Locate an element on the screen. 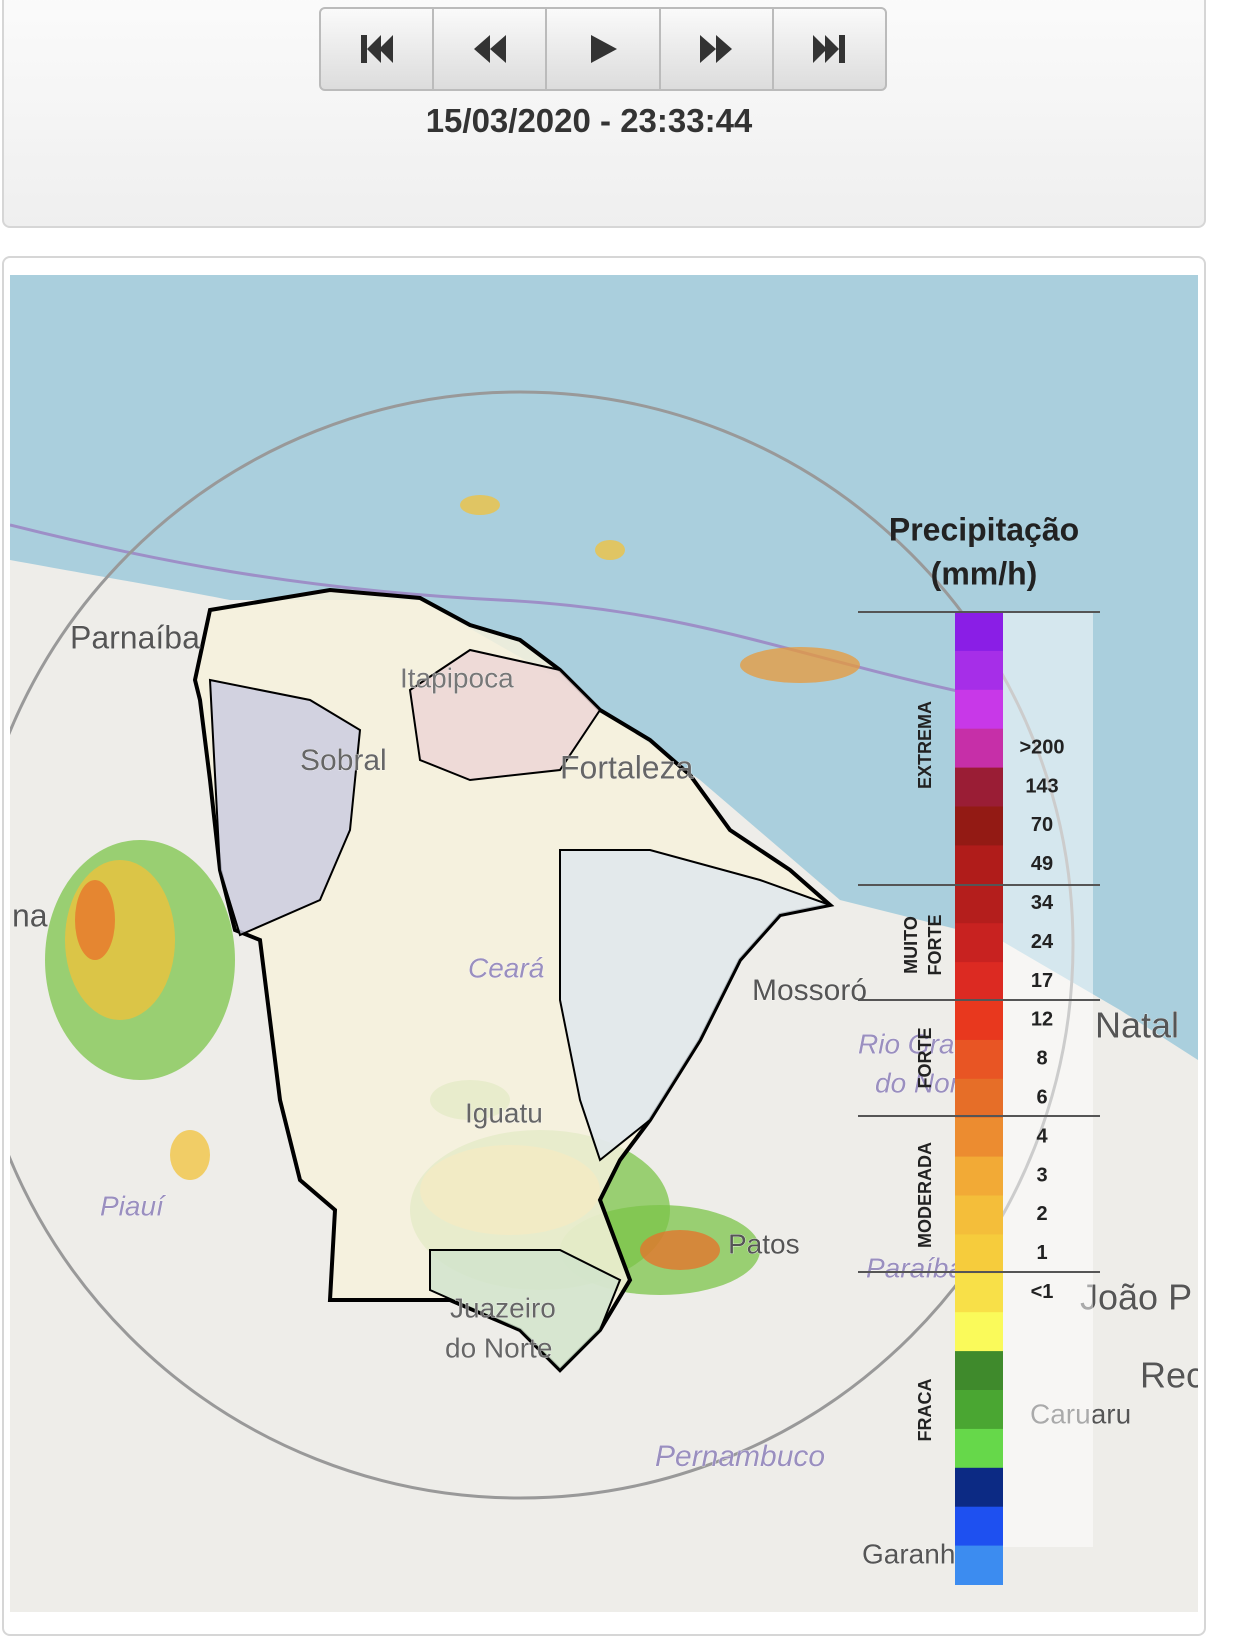 The height and width of the screenshot is (1636, 1242). legend-label: >200 is located at coordinates (1041, 747).